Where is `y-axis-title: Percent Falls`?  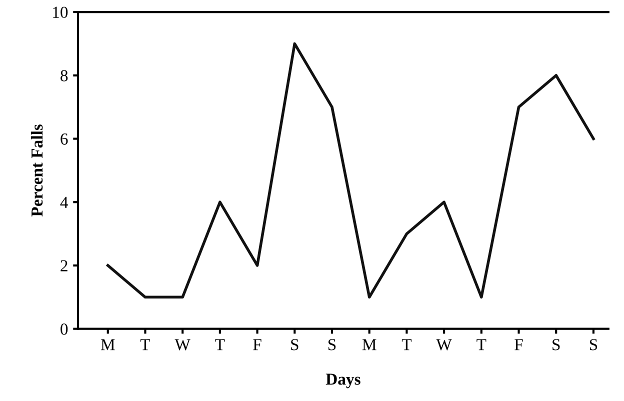
y-axis-title: Percent Falls is located at coordinates (36, 170).